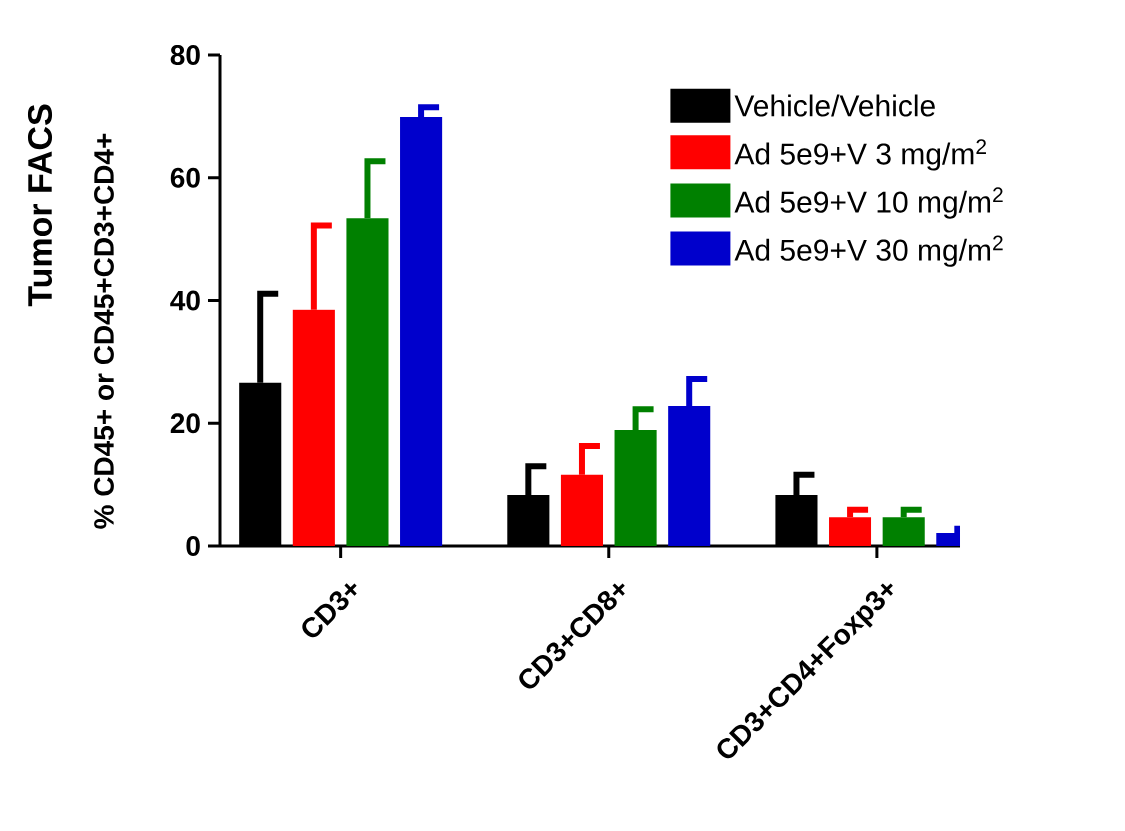 This screenshot has width=1125, height=831. What do you see at coordinates (834, 105) in the screenshot?
I see `legend-label: Vehicle/Vehicle` at bounding box center [834, 105].